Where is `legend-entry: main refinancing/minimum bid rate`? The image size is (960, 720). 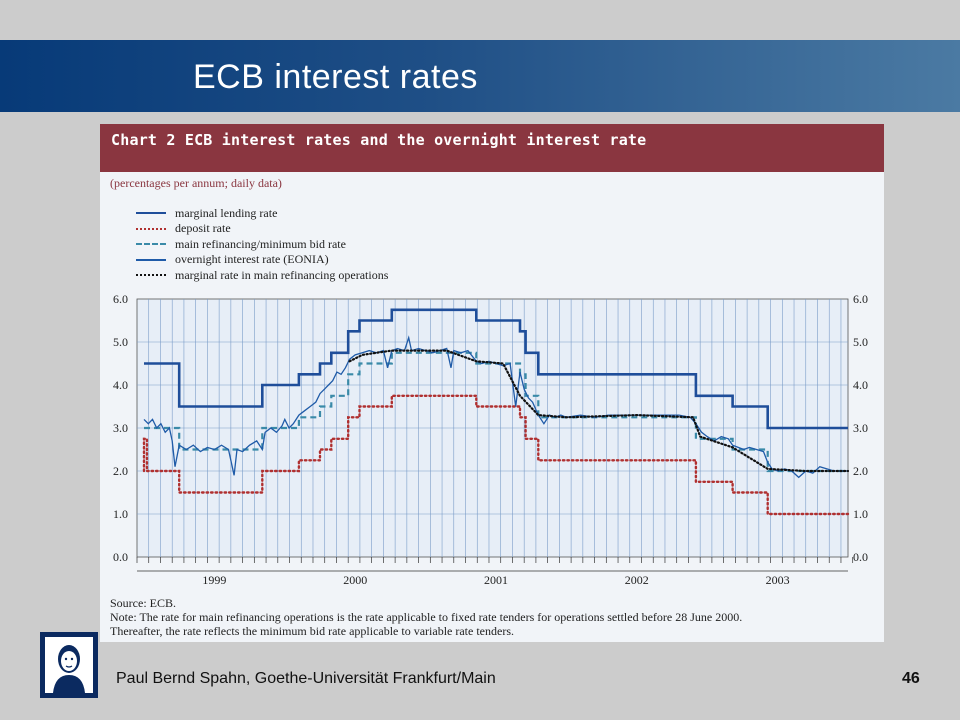 legend-entry: main refinancing/minimum bid rate is located at coordinates (241, 244).